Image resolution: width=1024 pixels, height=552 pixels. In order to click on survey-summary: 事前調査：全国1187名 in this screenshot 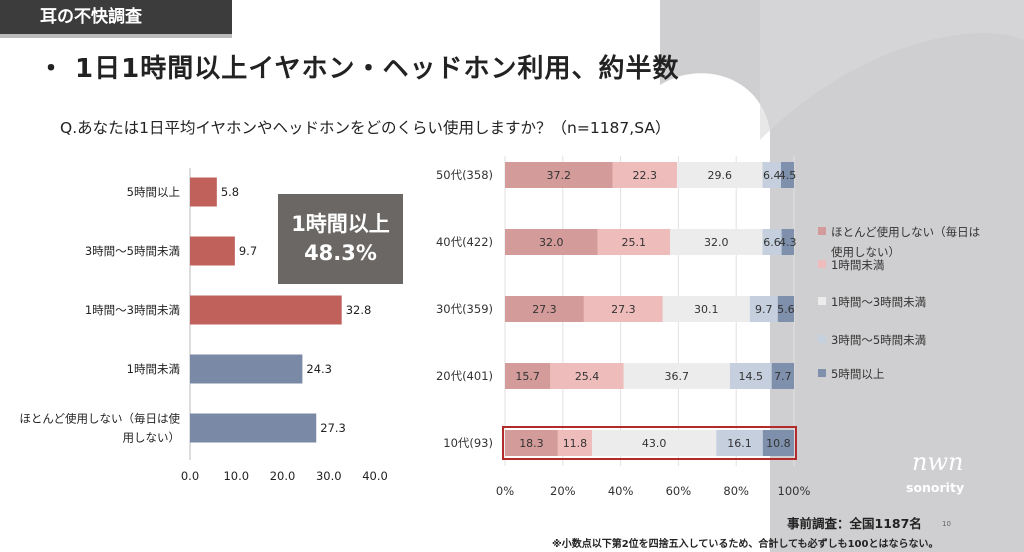, I will do `click(854, 523)`.